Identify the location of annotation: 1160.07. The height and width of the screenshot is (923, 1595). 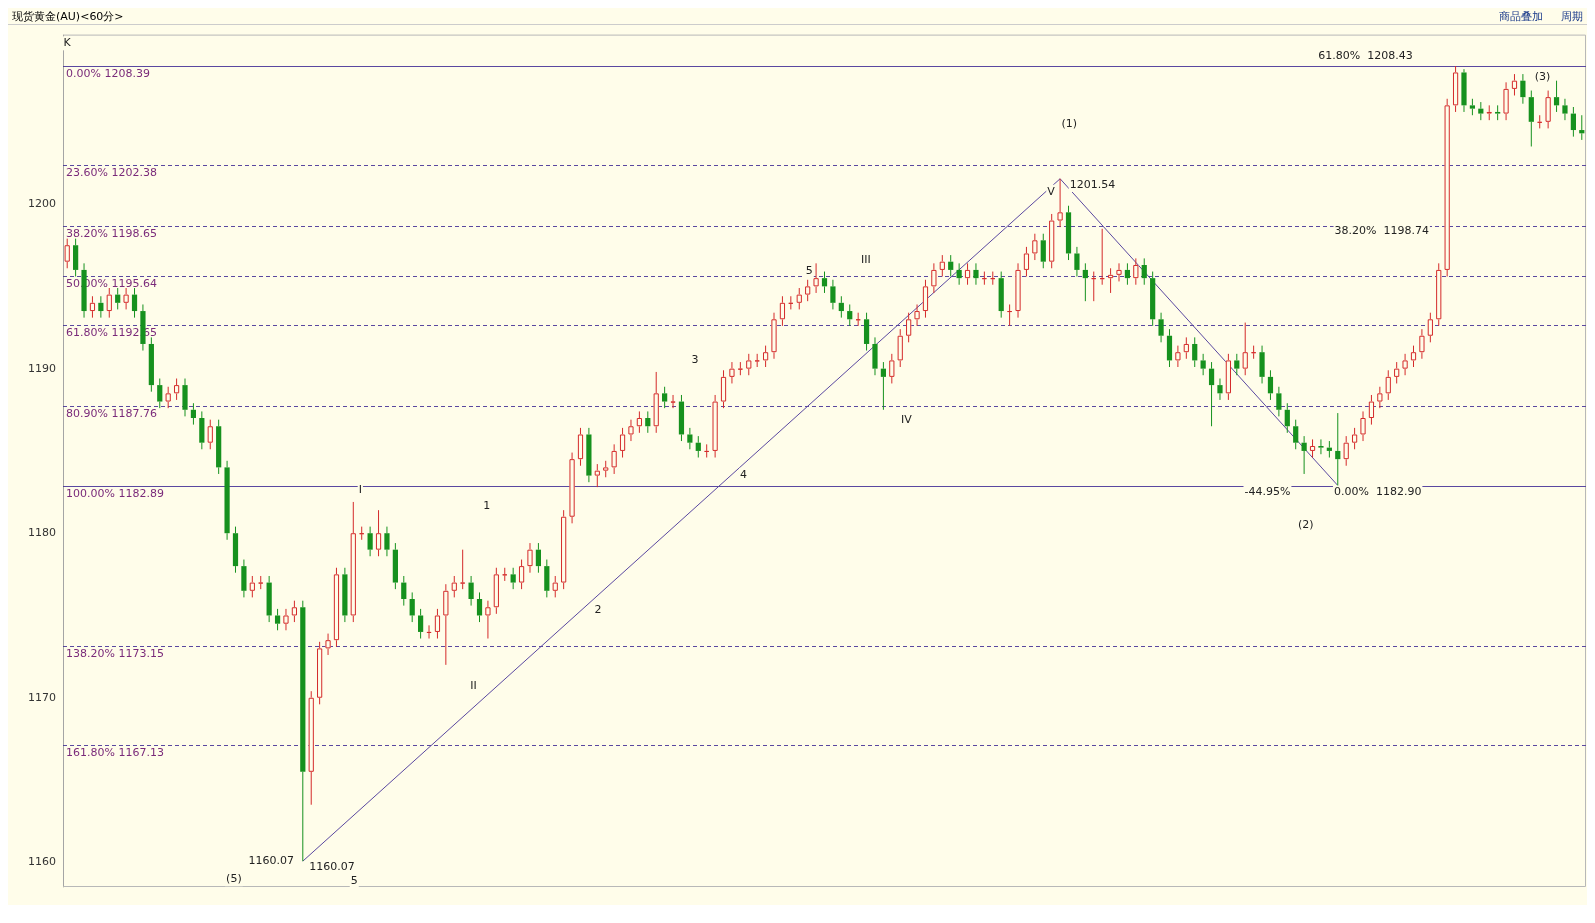
(332, 867).